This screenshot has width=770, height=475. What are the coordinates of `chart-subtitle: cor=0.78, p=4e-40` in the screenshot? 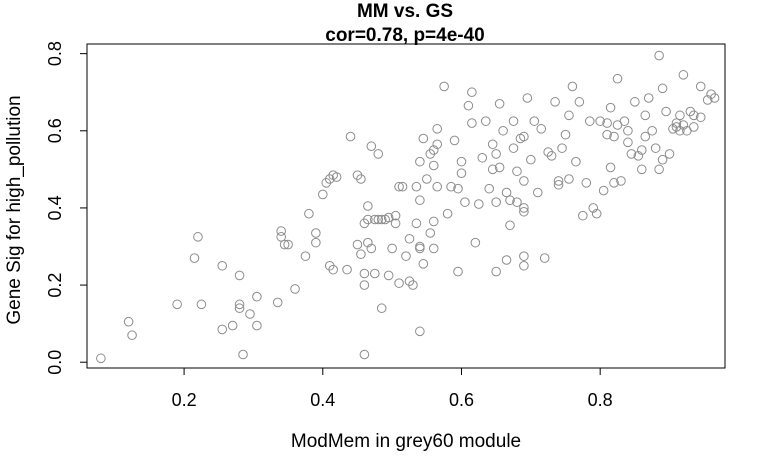 It's located at (405, 35).